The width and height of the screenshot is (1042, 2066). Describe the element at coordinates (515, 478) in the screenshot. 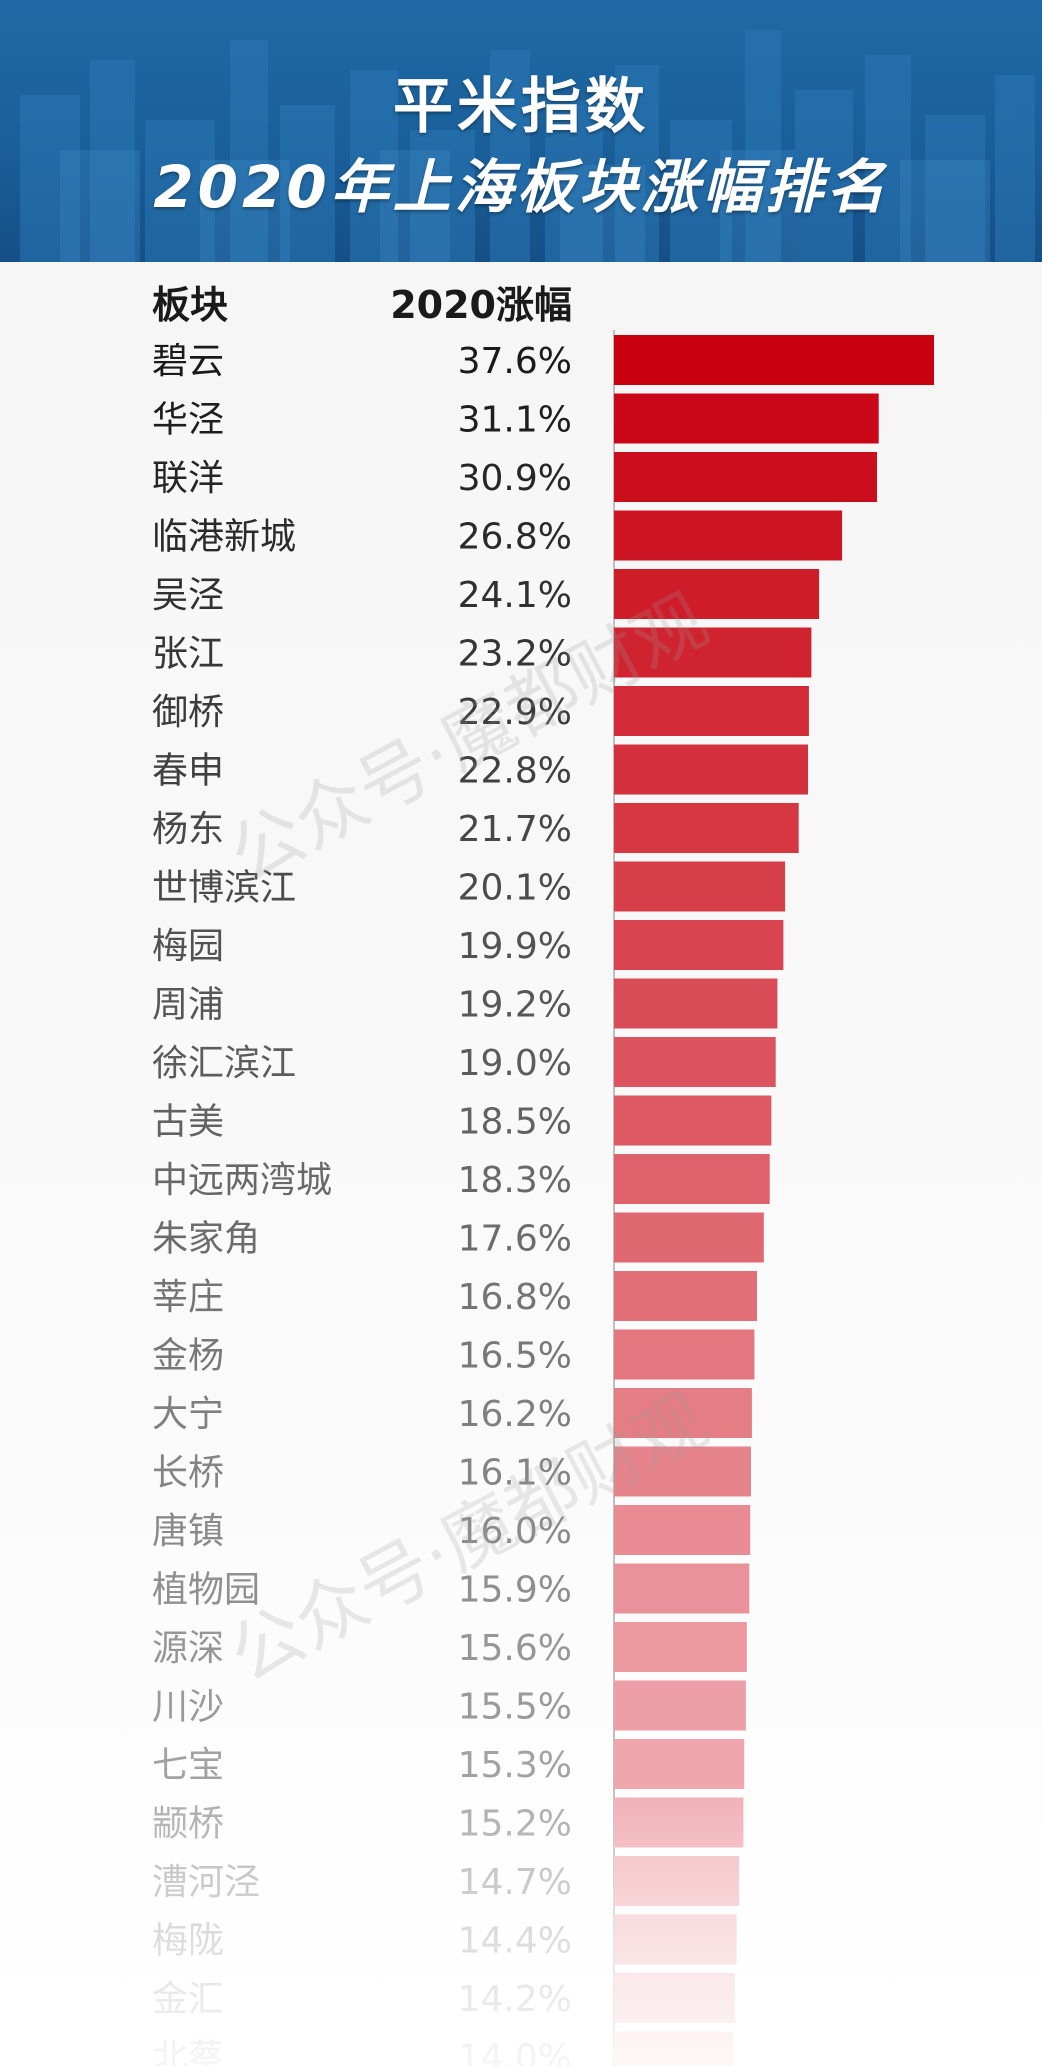

I see `value-label: 30.9%` at that location.